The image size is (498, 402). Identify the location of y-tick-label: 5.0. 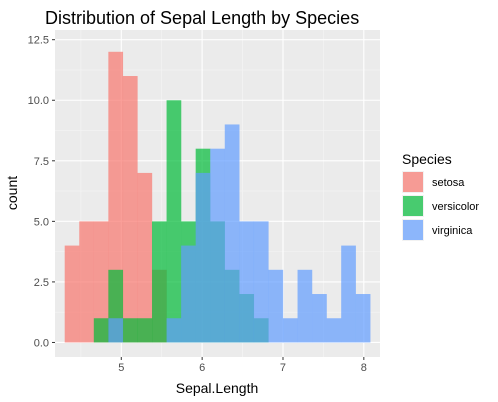
(41, 222).